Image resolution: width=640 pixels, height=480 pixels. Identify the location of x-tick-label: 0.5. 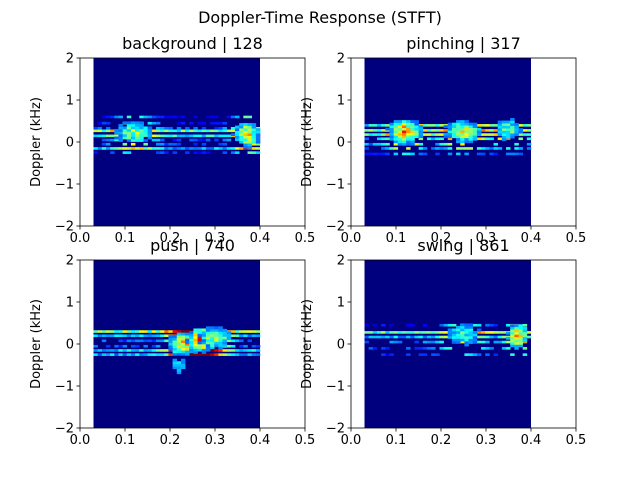
(305, 238).